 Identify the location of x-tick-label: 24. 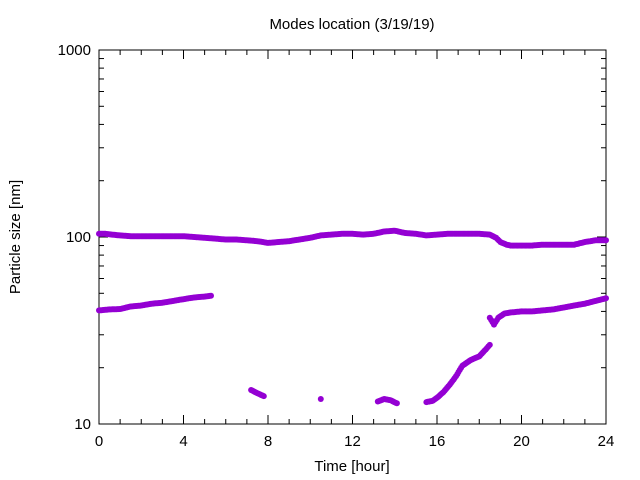
(606, 441).